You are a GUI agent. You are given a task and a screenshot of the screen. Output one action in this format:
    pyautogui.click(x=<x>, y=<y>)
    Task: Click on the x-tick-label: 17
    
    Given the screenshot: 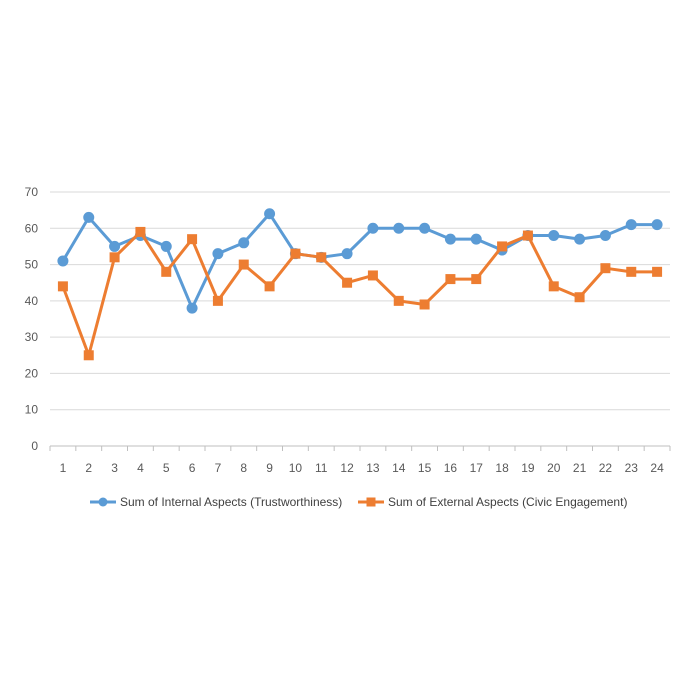 What is the action you would take?
    pyautogui.click(x=477, y=468)
    